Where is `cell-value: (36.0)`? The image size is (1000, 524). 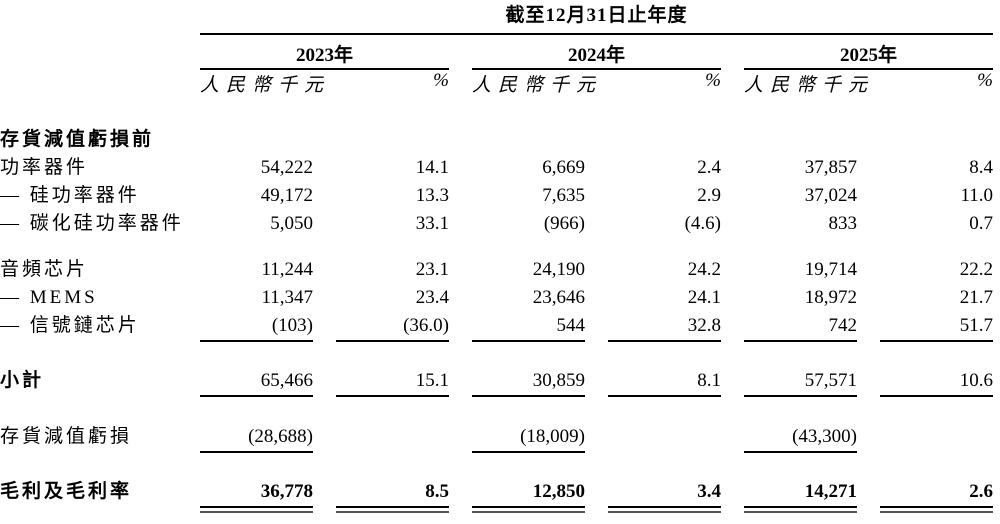
cell-value: (36.0) is located at coordinates (426, 325).